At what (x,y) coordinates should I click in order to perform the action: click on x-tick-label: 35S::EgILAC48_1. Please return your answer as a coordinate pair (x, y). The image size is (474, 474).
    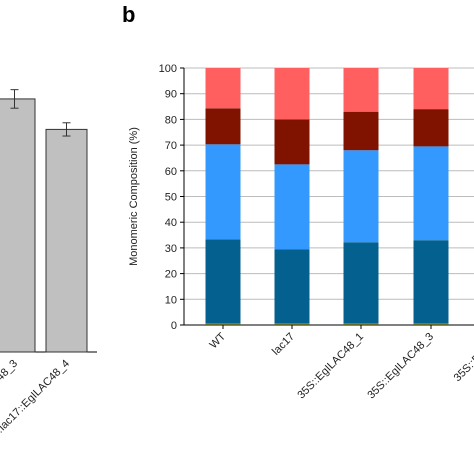
    Looking at the image, I should click on (330, 366).